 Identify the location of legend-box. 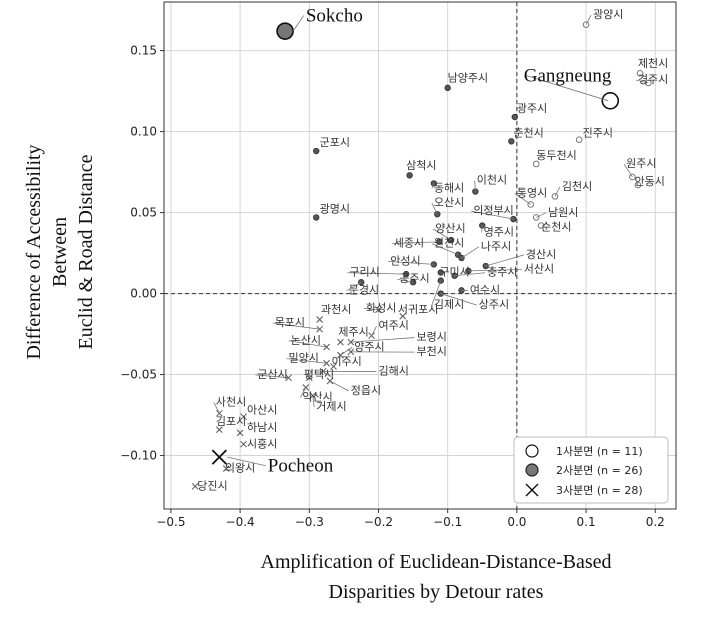
(591, 470).